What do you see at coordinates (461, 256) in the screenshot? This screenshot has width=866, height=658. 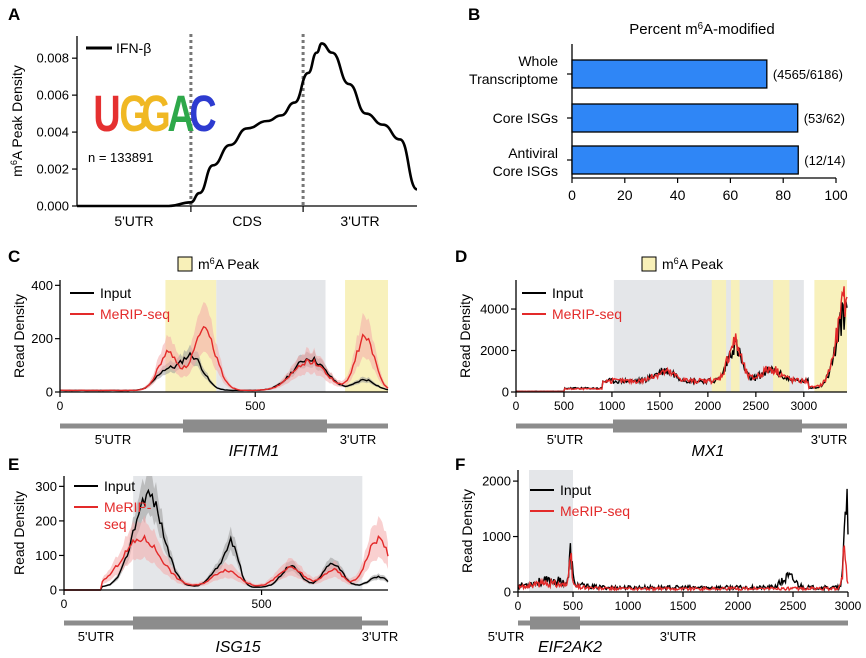 I see `panel-label-d: D` at bounding box center [461, 256].